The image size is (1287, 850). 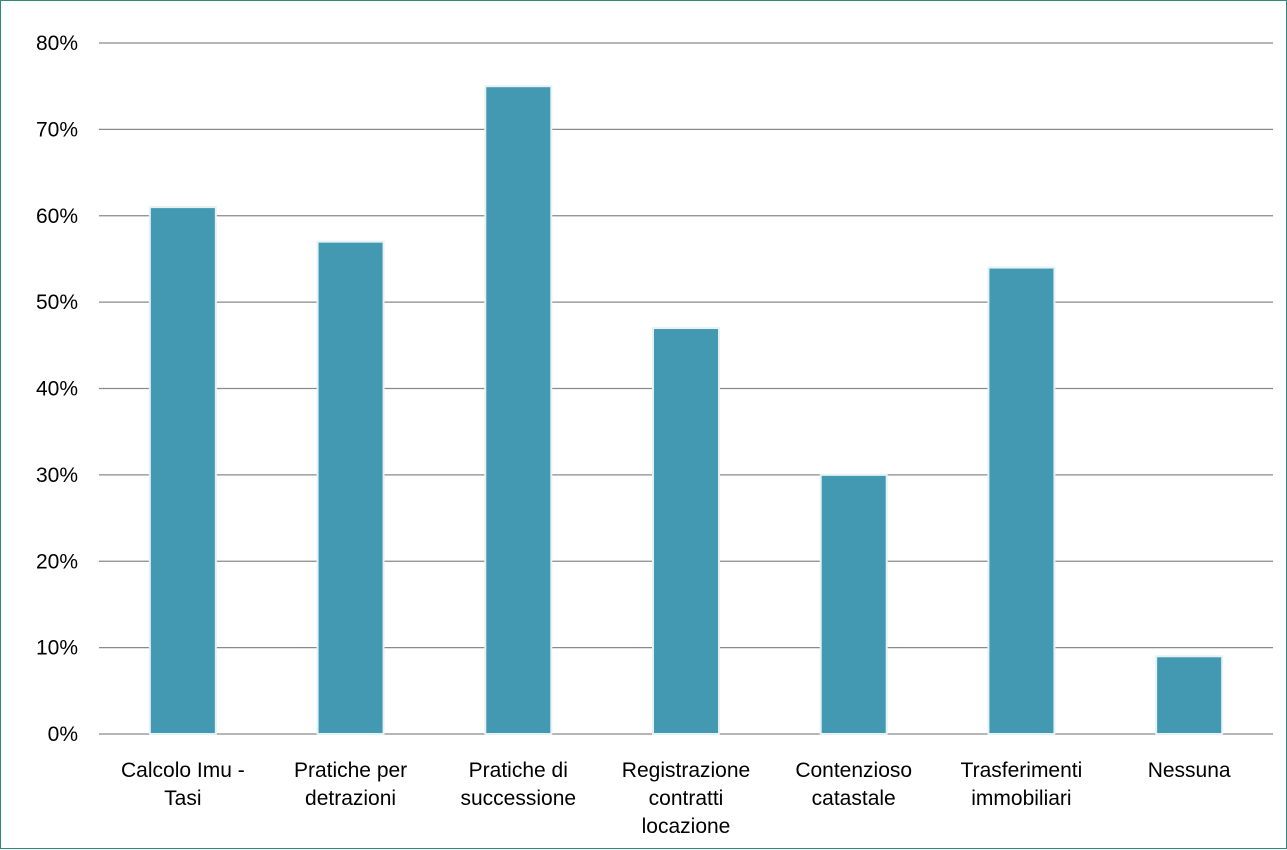 What do you see at coordinates (183, 784) in the screenshot?
I see `x-tick-label: Calcolo Imu -Tasi` at bounding box center [183, 784].